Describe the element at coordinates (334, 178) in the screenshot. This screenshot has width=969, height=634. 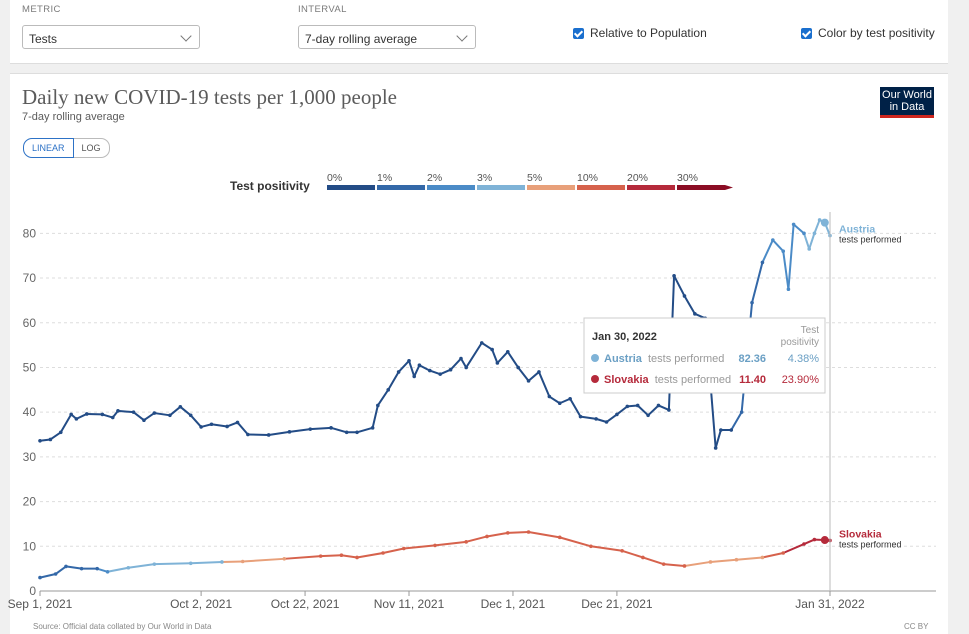
I see `legend-bin-label: 0%` at that location.